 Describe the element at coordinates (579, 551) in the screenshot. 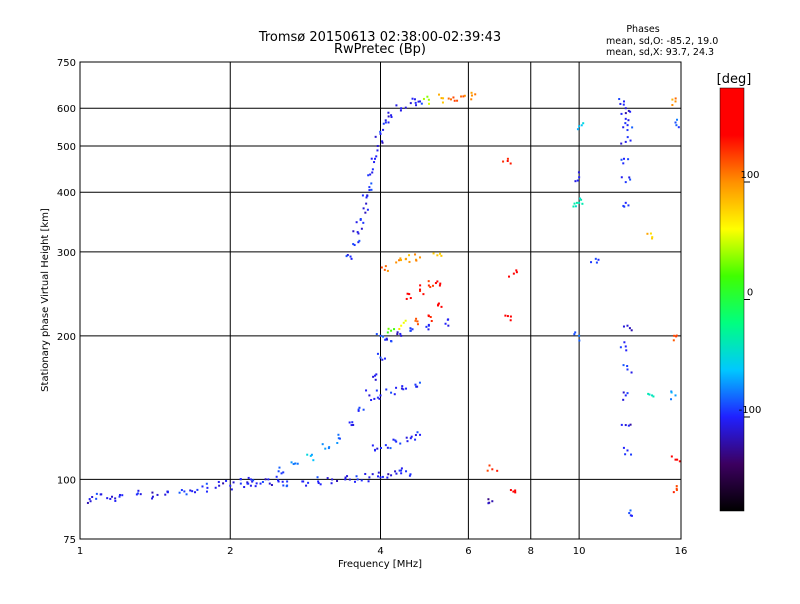

I see `x-tick-label: 10` at that location.